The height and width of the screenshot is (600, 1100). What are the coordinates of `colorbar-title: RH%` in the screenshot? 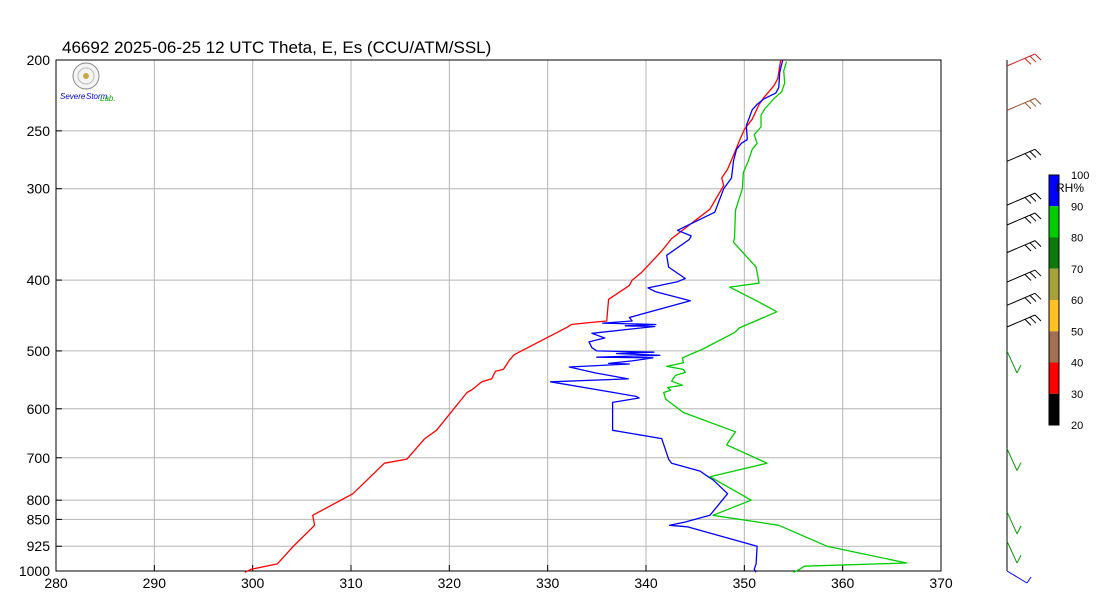 It's located at (1070, 188).